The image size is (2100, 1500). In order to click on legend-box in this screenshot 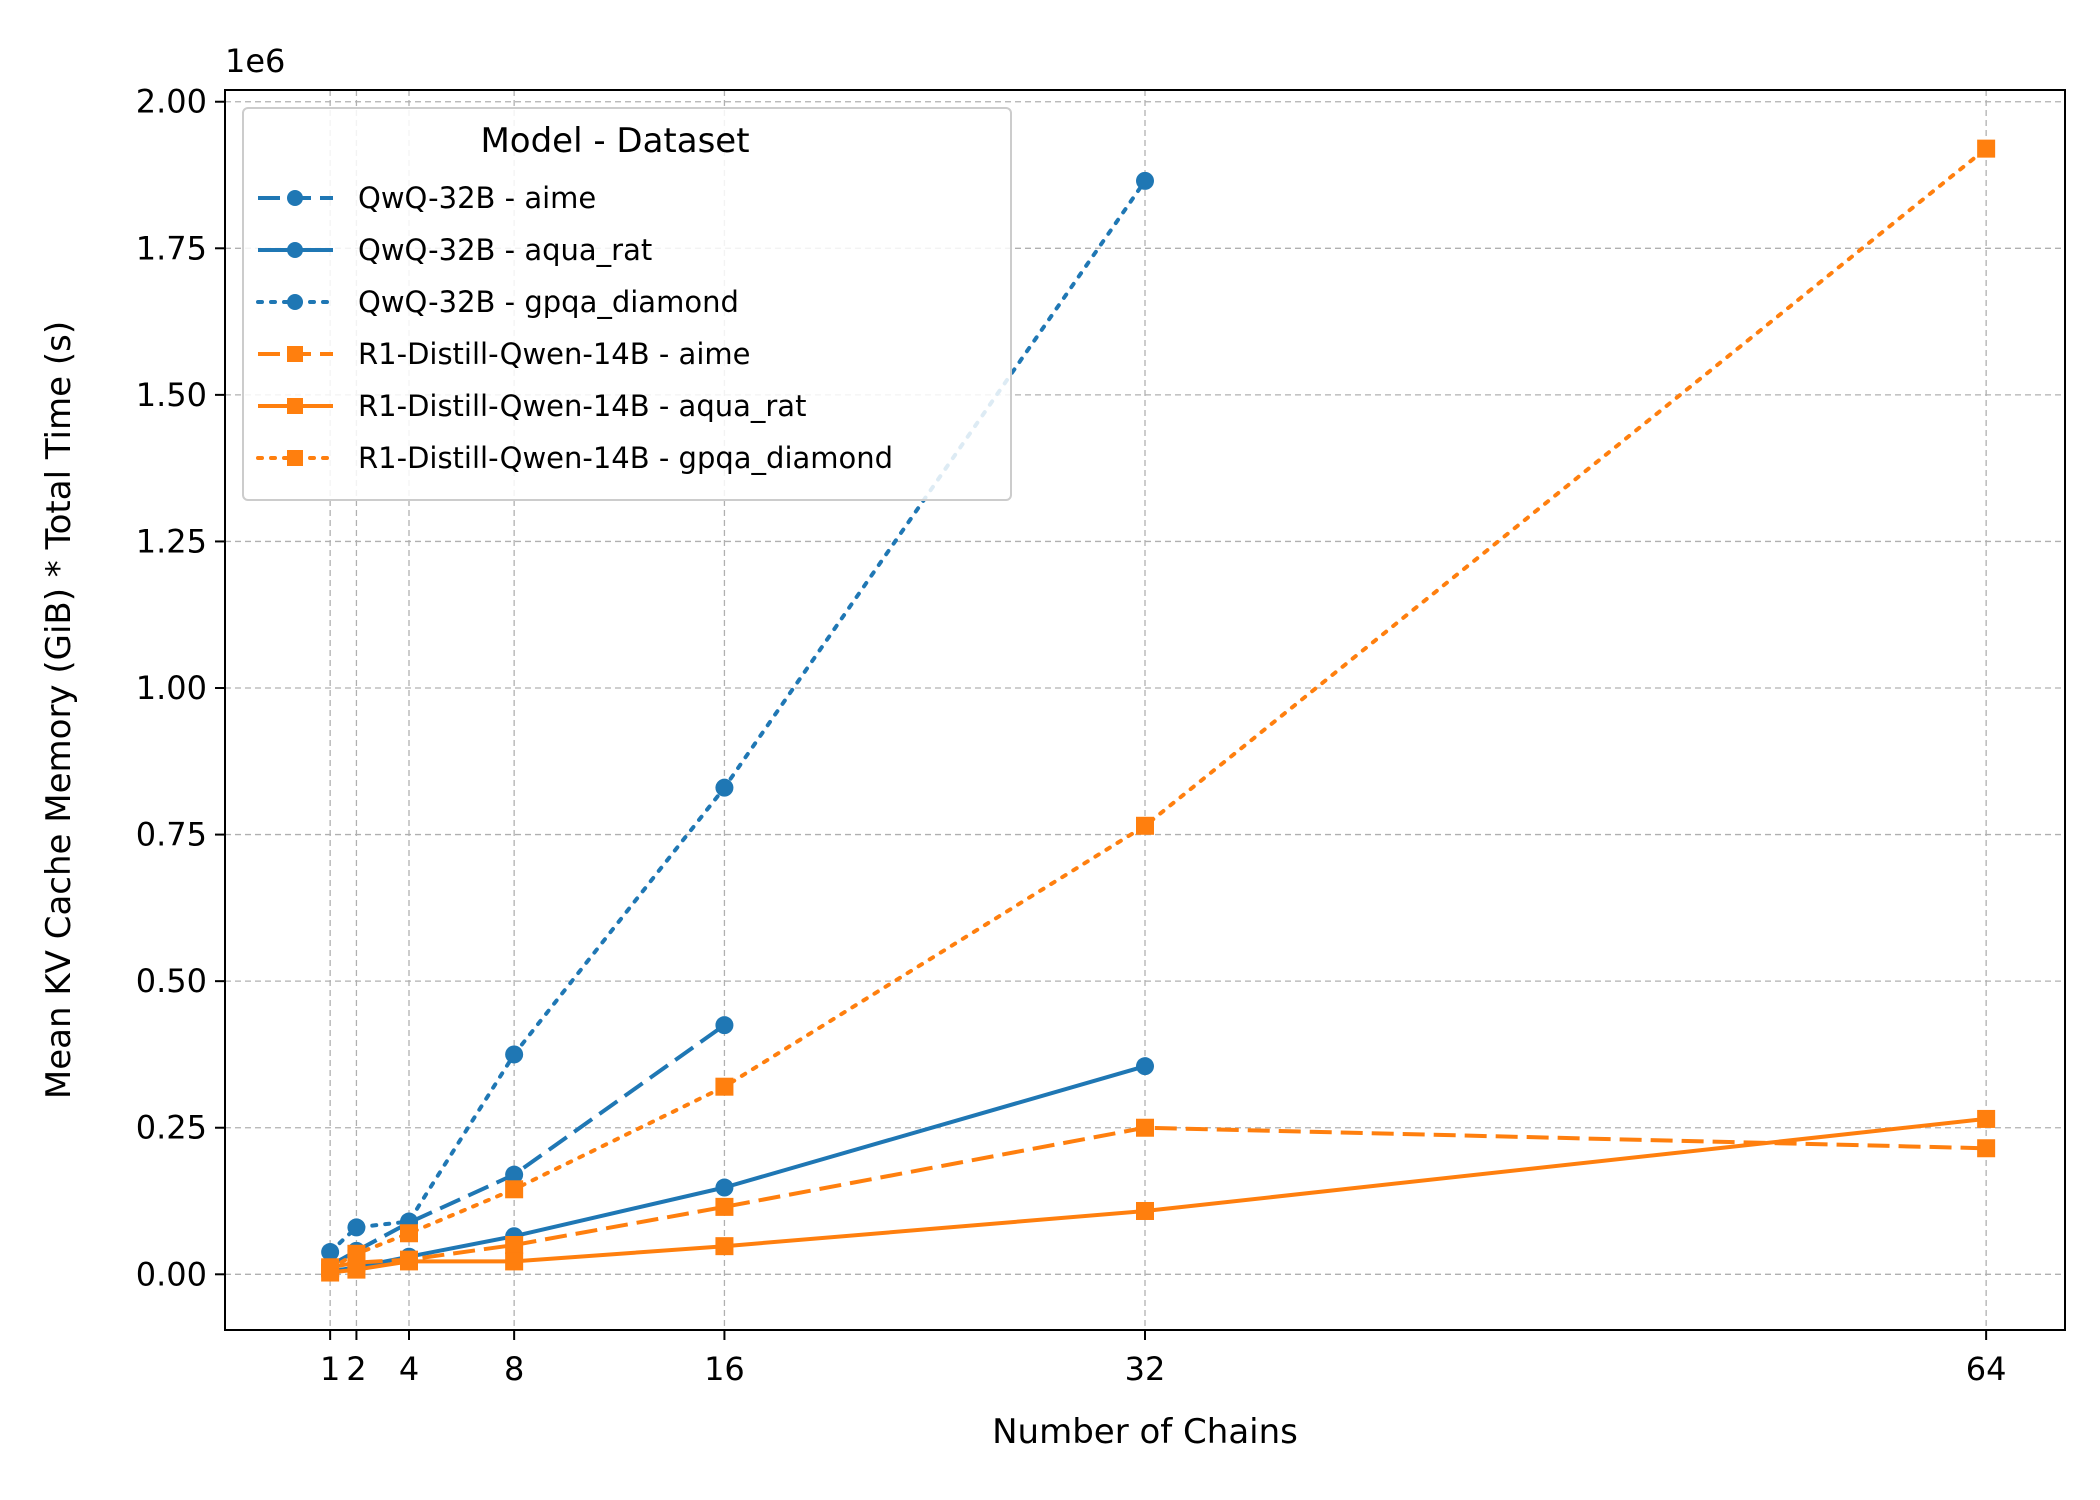, I will do `click(627, 304)`.